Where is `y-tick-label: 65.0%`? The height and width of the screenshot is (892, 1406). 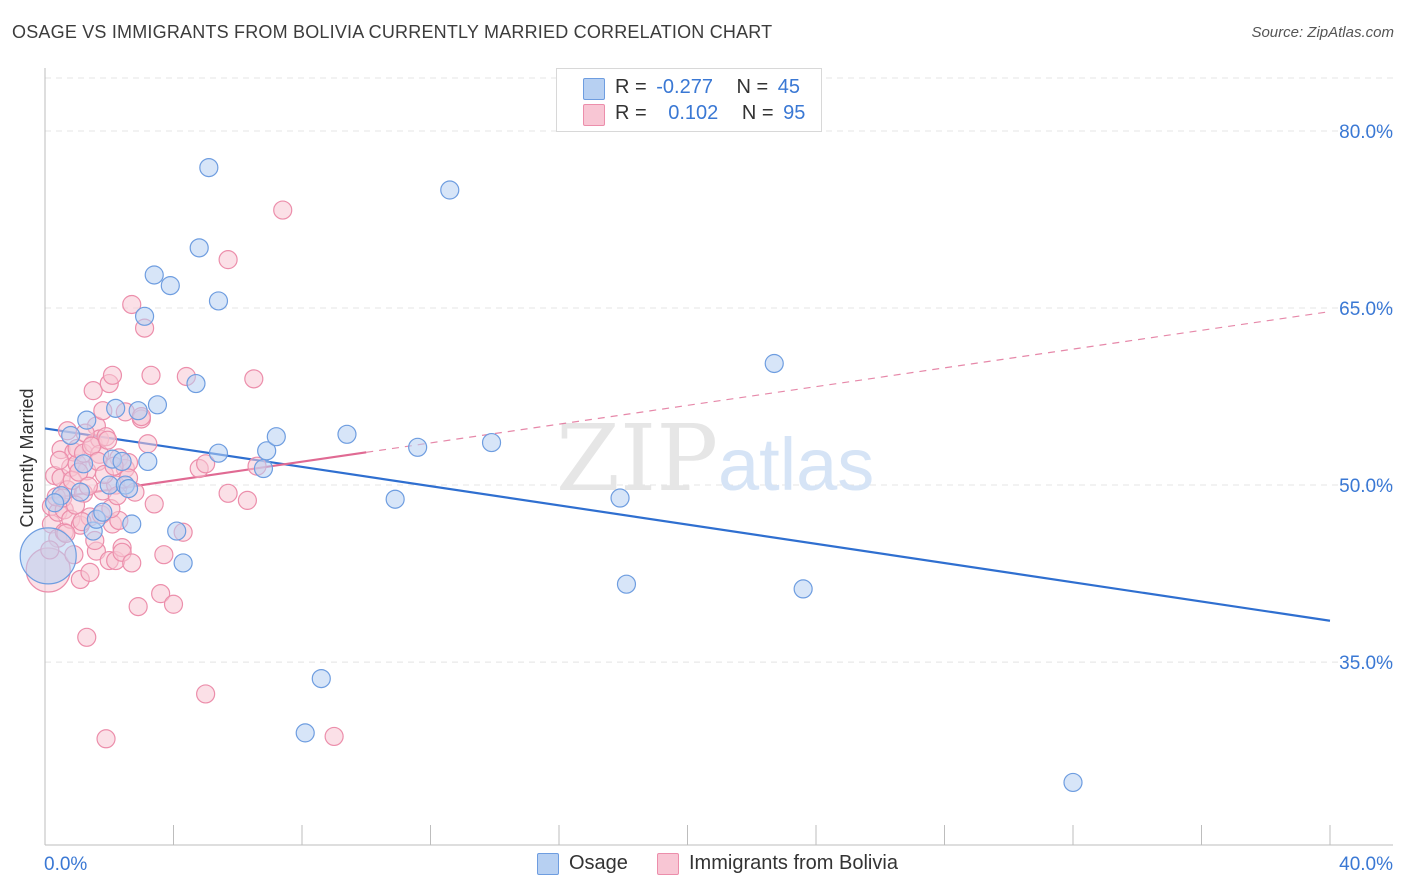
y-tick-label: 65.0% is located at coordinates (1366, 309).